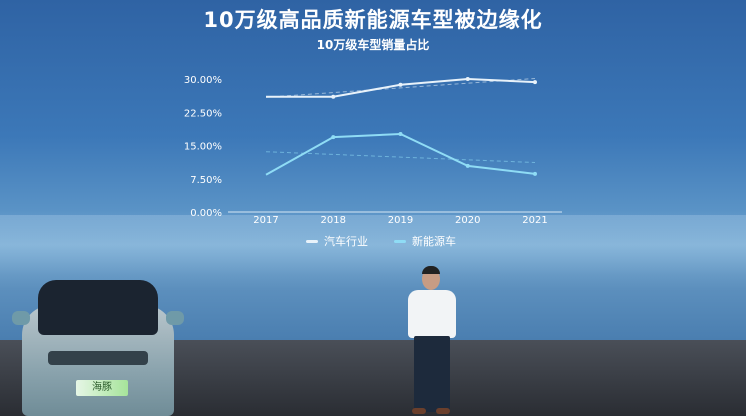 This screenshot has width=746, height=416. I want to click on slide-title: 10万级高品质新能源车型被边缘化, so click(373, 20).